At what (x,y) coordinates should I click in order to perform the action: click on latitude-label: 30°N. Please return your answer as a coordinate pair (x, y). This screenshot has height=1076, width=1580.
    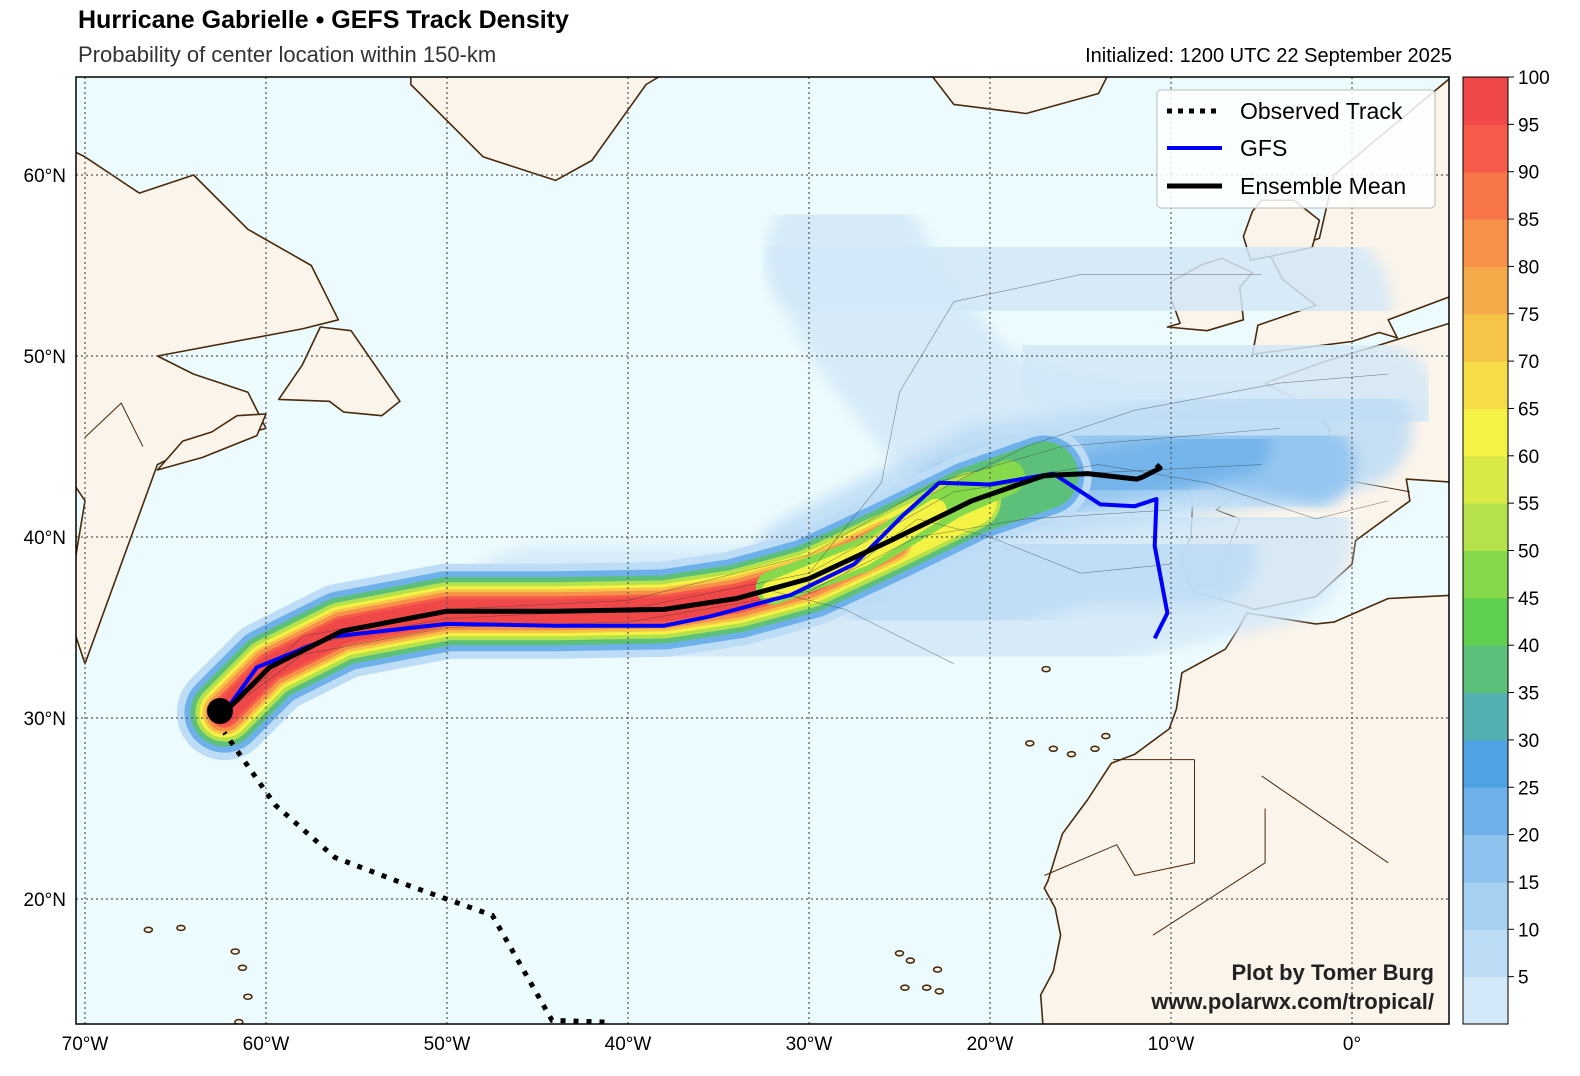
    Looking at the image, I should click on (45, 719).